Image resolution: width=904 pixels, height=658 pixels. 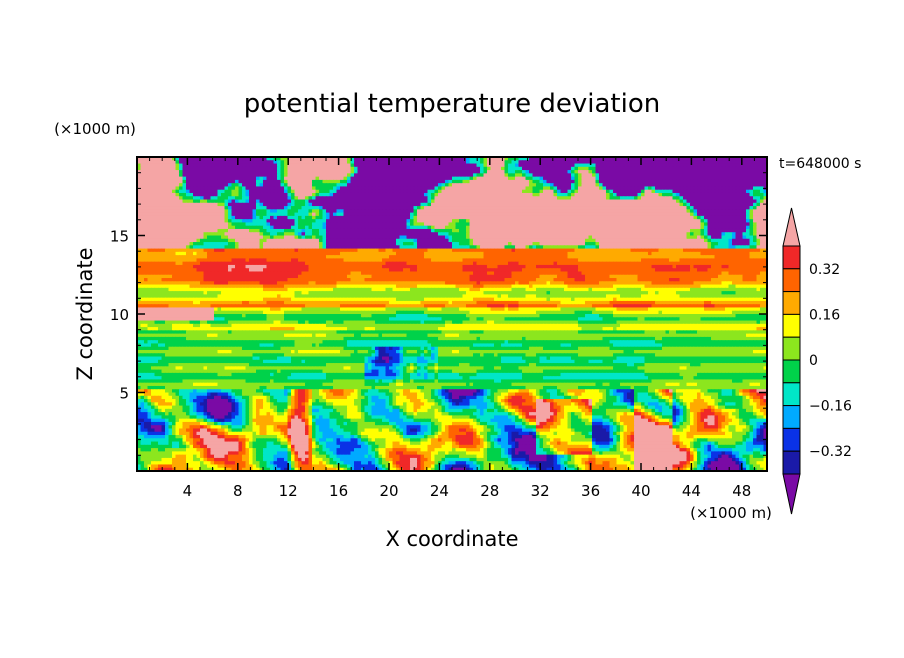 I want to click on y-tick-label: 10, so click(x=119, y=315).